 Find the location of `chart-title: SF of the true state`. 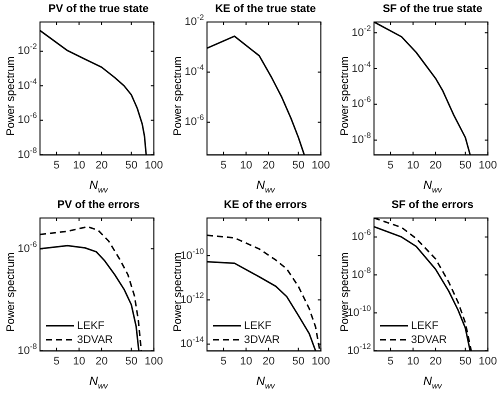

chart-title: SF of the true state is located at coordinates (433, 9).